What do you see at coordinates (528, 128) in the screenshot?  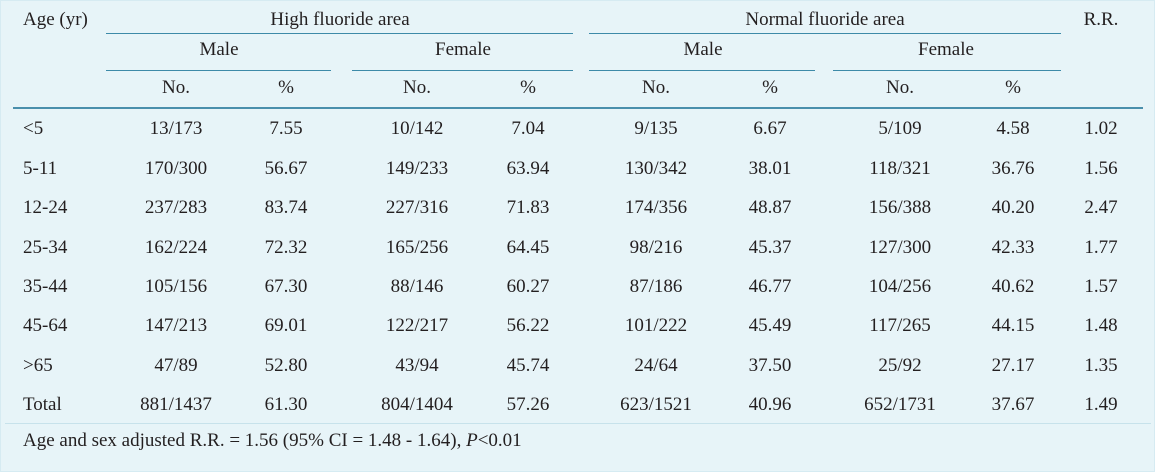 I see `cell-hf-pct: 7.04` at bounding box center [528, 128].